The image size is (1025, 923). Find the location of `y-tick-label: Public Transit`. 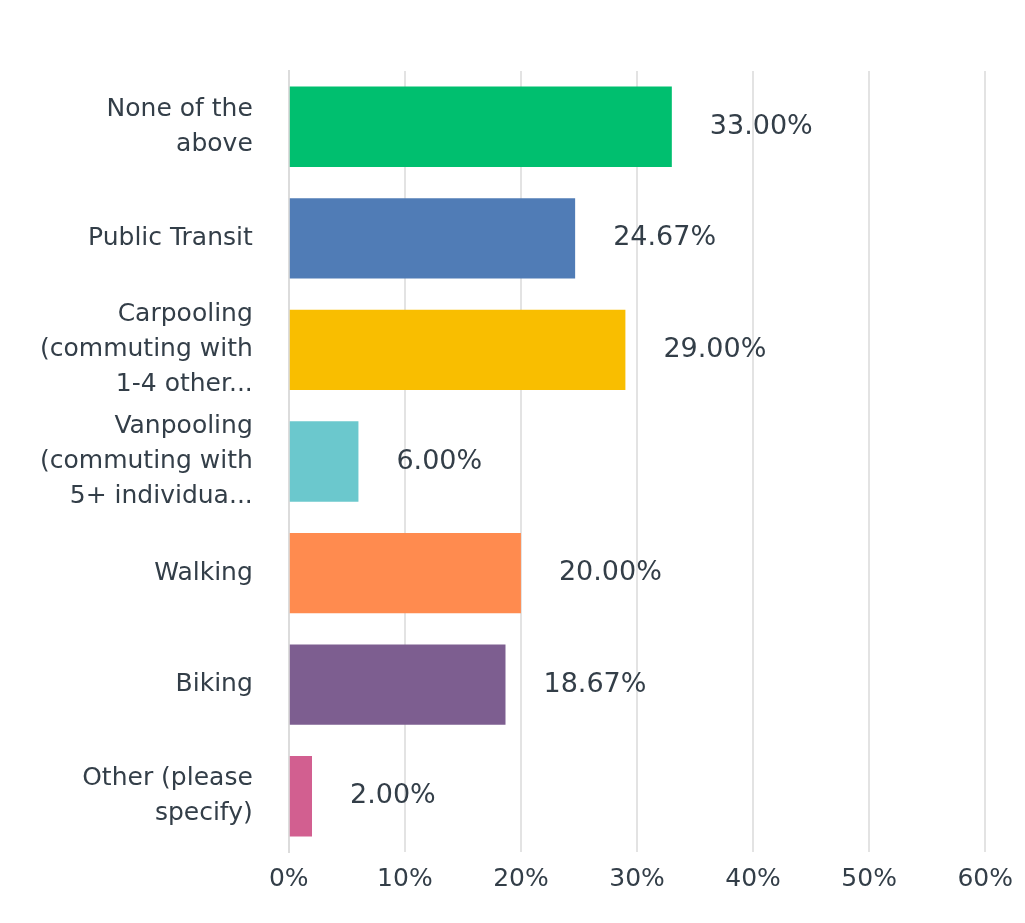

y-tick-label: Public Transit is located at coordinates (170, 236).